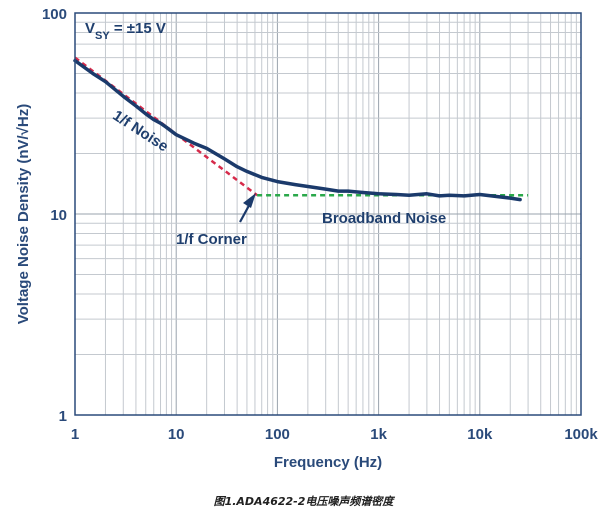 This screenshot has width=607, height=518. What do you see at coordinates (378, 434) in the screenshot?
I see `x-tick-label: 1k` at bounding box center [378, 434].